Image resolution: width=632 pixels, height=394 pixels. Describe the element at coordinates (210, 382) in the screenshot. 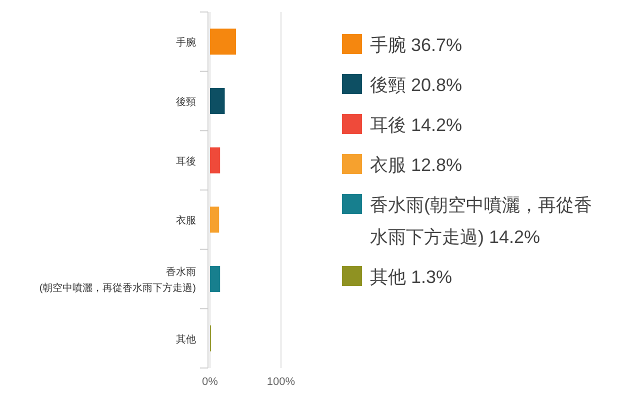

I see `x-tick-label: 0%` at that location.